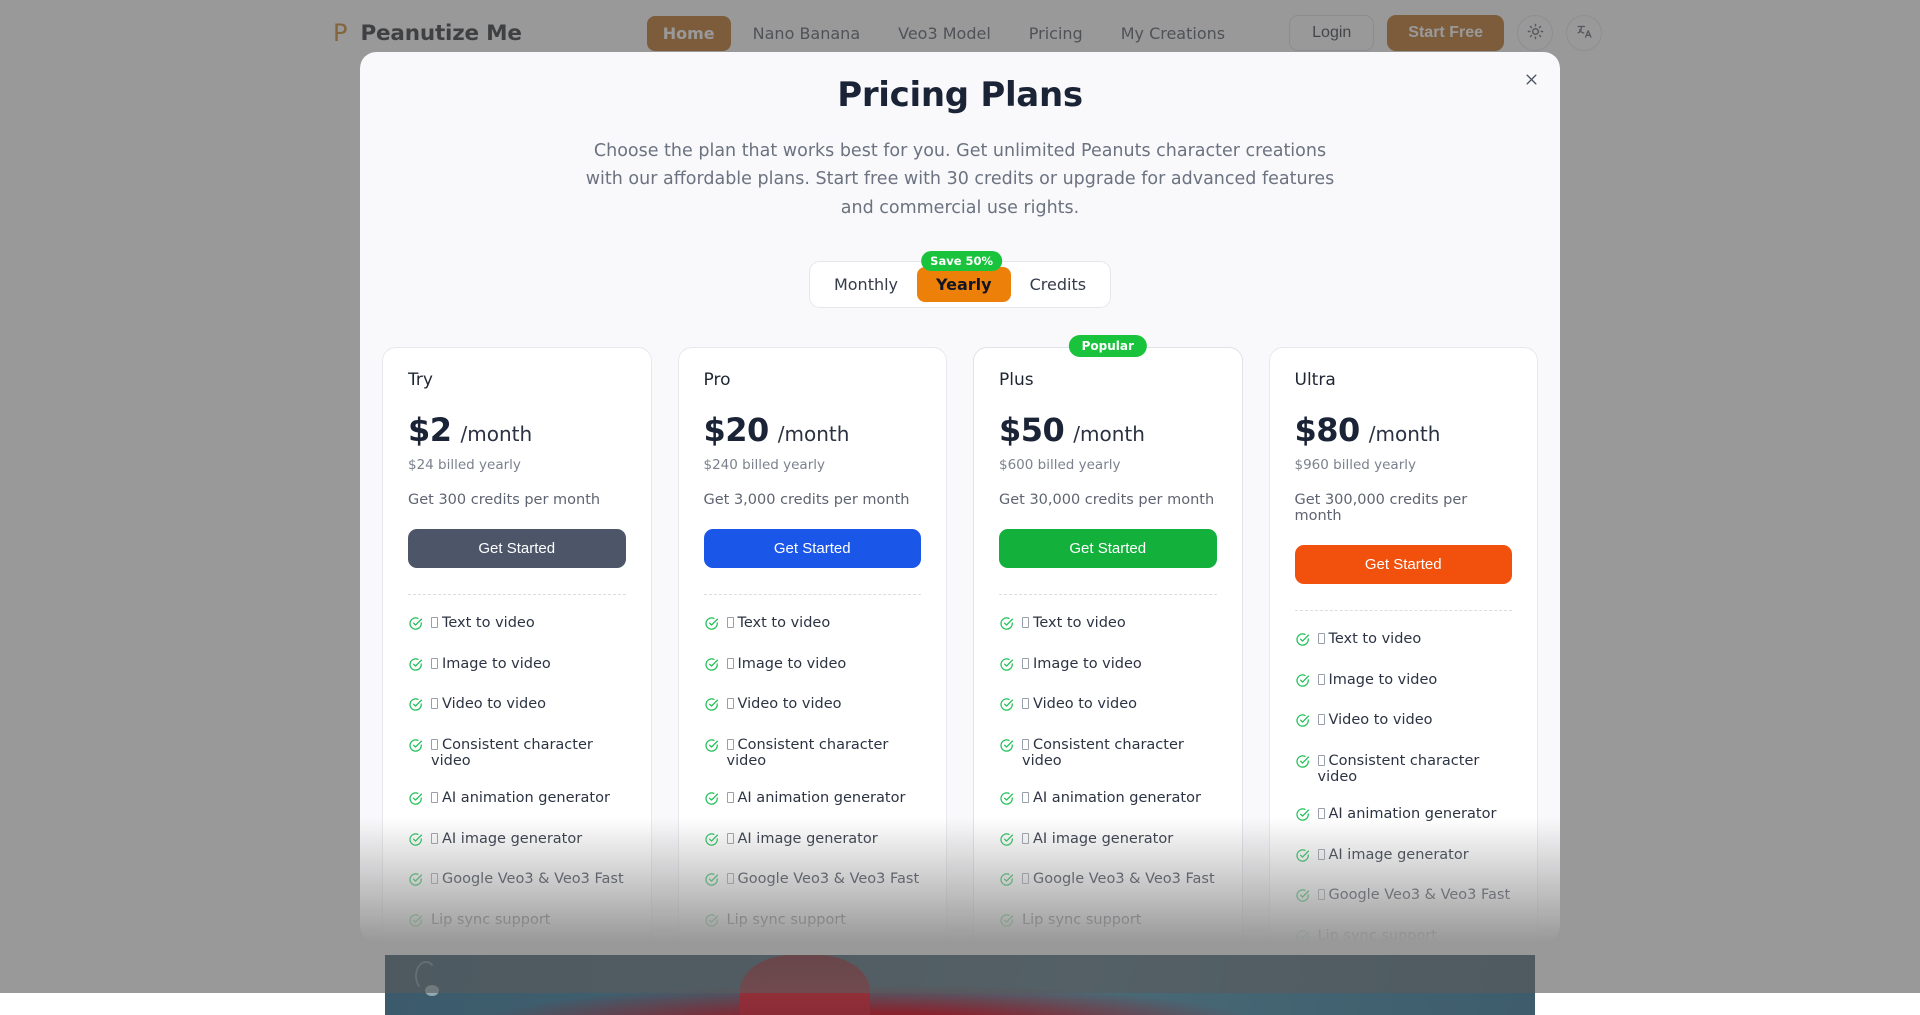 The image size is (1920, 1015). What do you see at coordinates (1108, 465) in the screenshot?
I see `plan-billed-note: $600 billed yearly` at bounding box center [1108, 465].